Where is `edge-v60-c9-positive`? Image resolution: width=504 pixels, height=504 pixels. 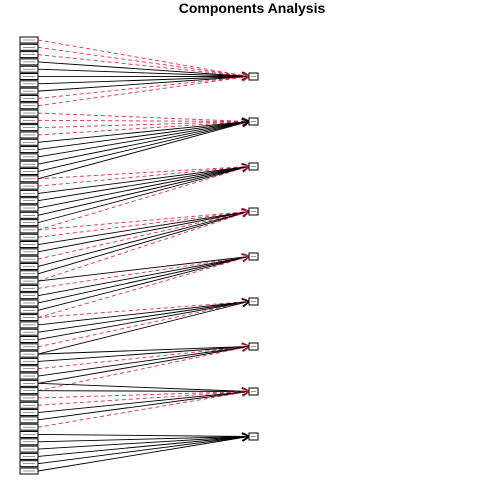 edge-v60-c9-positive is located at coordinates (143, 454).